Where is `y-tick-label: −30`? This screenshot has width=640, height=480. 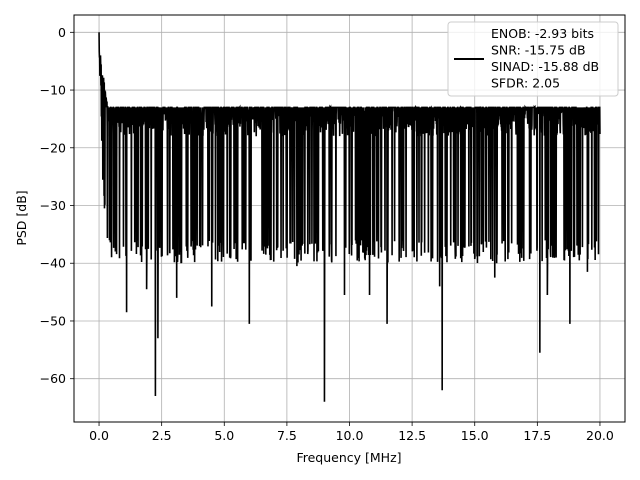 y-tick-label: −30 is located at coordinates (53, 205).